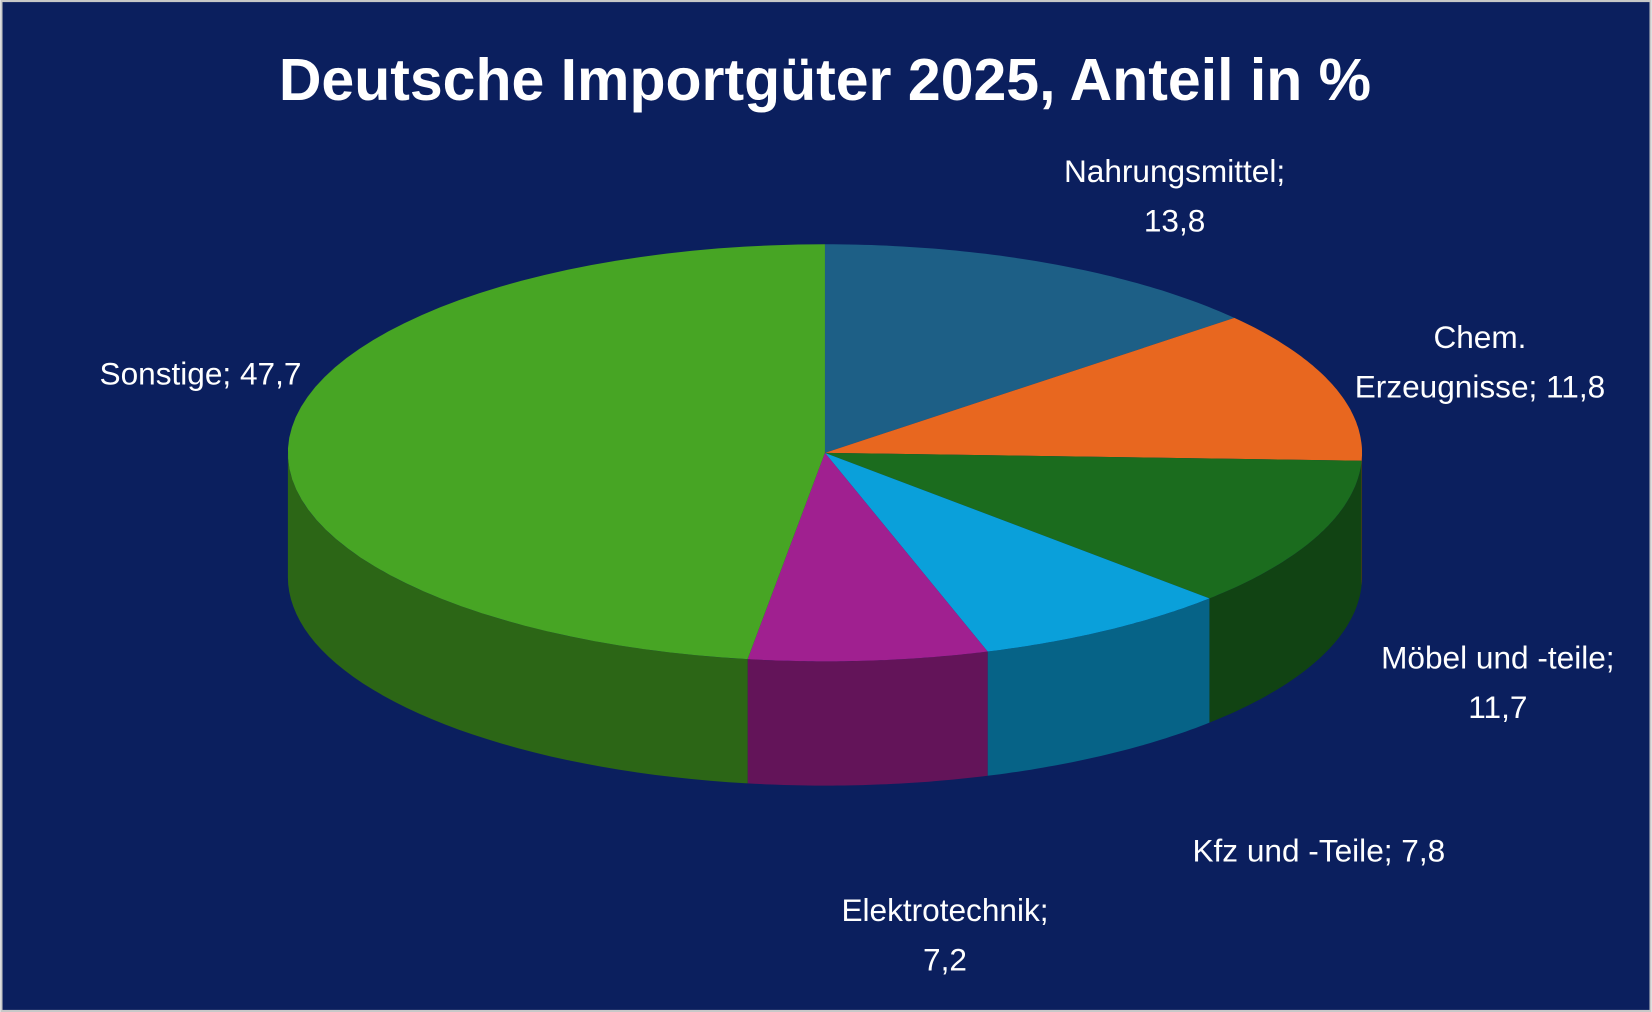 The width and height of the screenshot is (1652, 1012). Describe the element at coordinates (1497, 707) in the screenshot. I see `data-label-line: 11,7` at that location.